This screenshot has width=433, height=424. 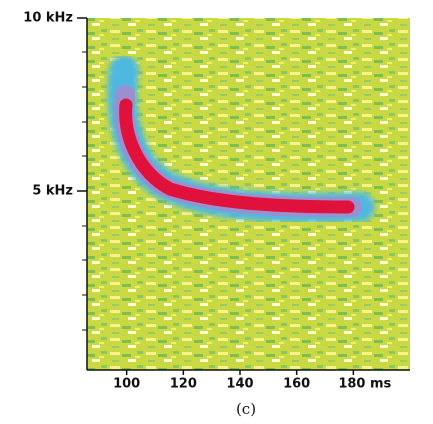 I want to click on minor-ticks, so click(x=84, y=191).